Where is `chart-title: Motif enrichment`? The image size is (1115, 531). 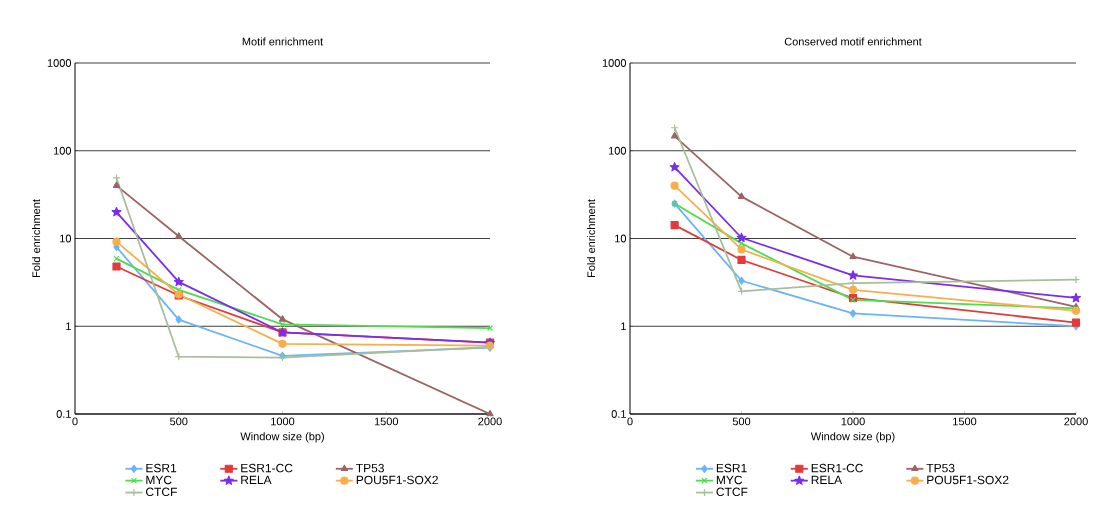
chart-title: Motif enrichment is located at coordinates (283, 41).